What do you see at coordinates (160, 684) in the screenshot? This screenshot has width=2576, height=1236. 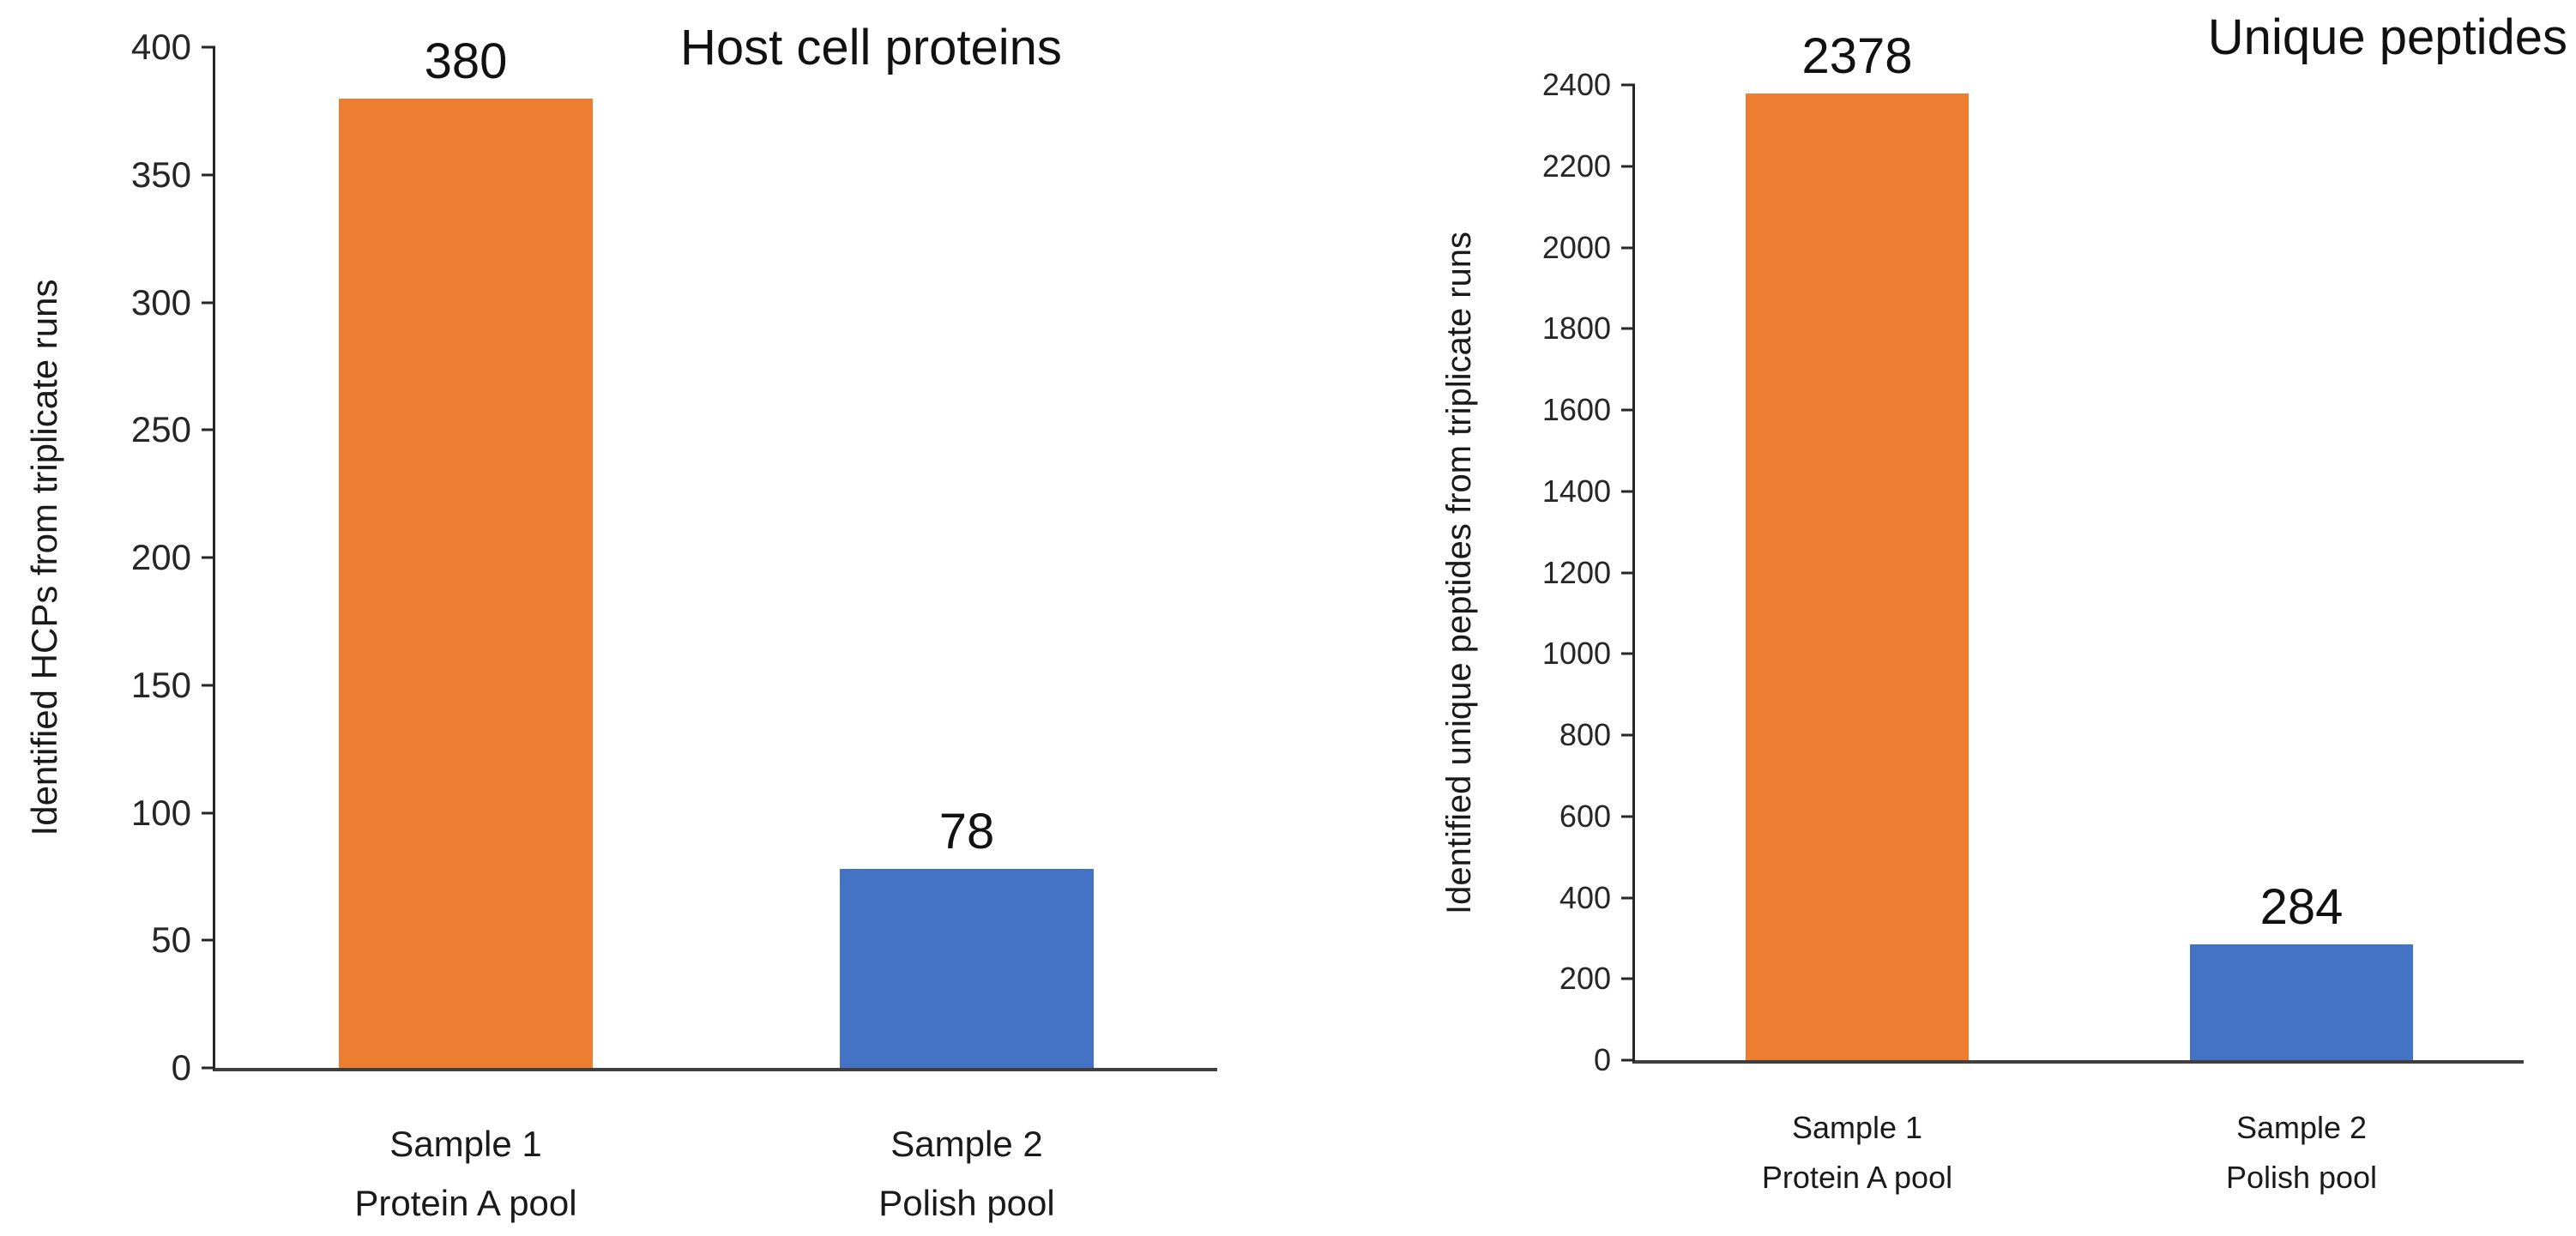 I see `y-tick-label: 150` at bounding box center [160, 684].